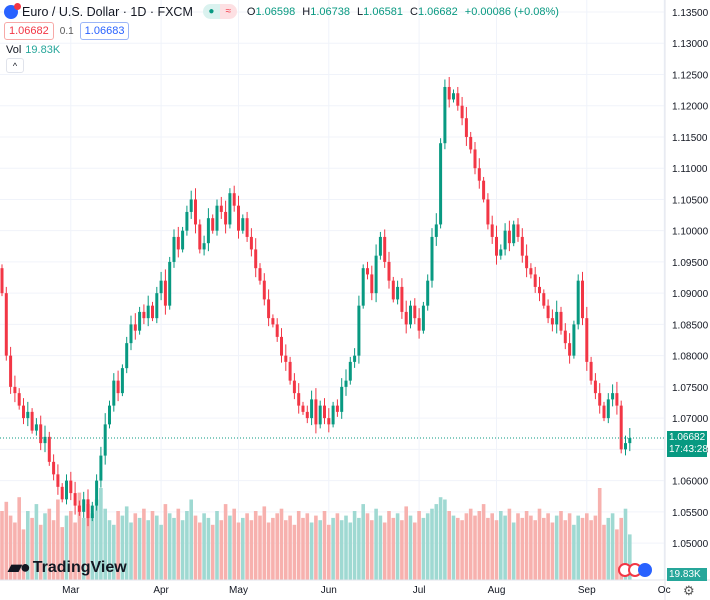 The image size is (710, 600). I want to click on close-value: 1.06682, so click(437, 11).